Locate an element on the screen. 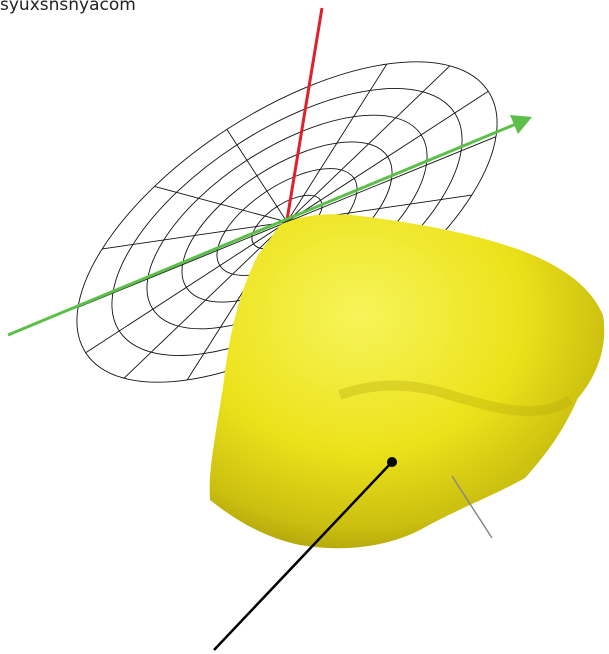  red-axis is located at coordinates (304, 114).